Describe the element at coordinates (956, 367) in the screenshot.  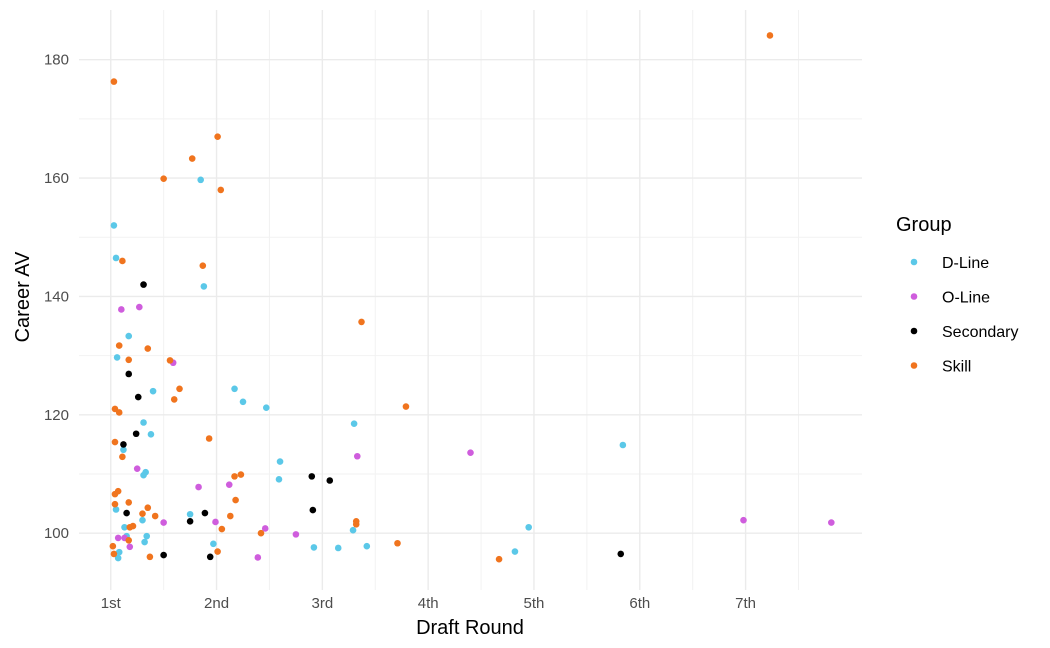
I see `legend-label: Skill` at that location.